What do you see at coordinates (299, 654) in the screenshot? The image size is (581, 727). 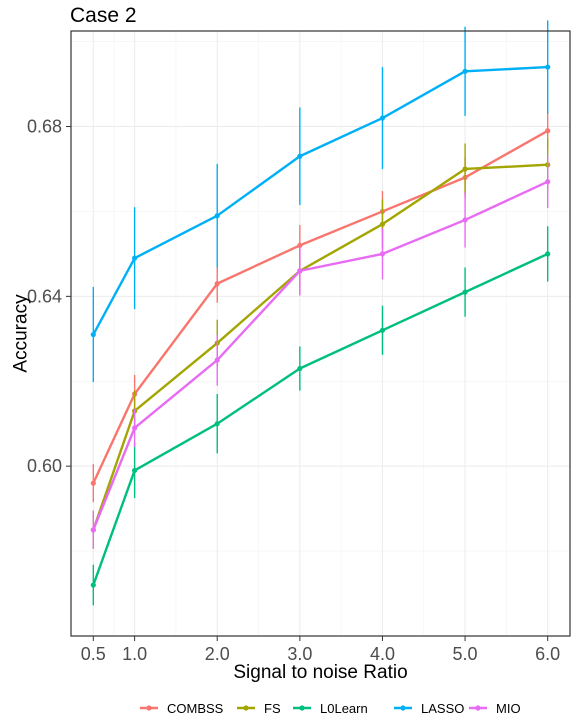 I see `x-tick-label: 3.0` at bounding box center [299, 654].